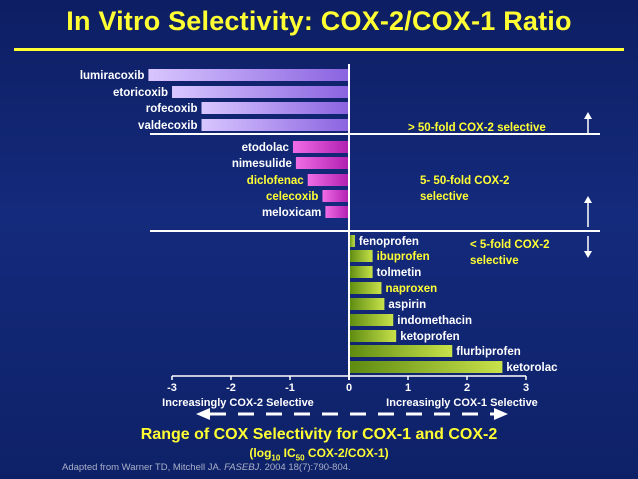  What do you see at coordinates (292, 197) in the screenshot?
I see `bar-label-celecoxib: celecoxib` at bounding box center [292, 197].